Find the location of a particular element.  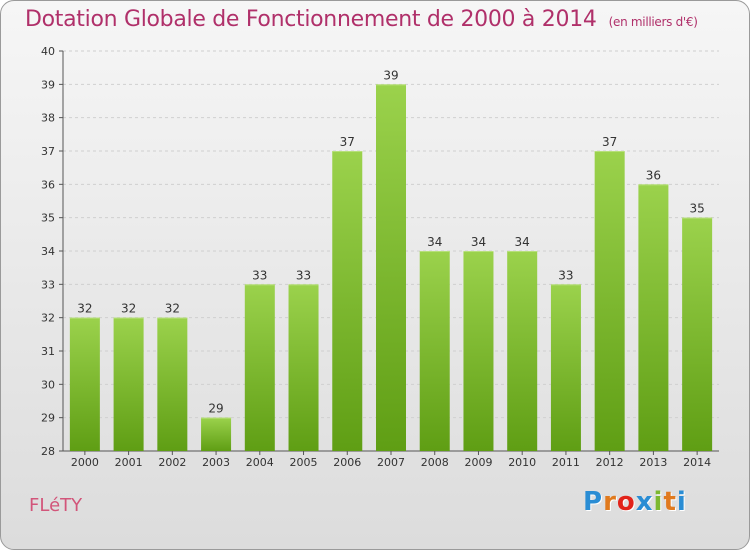

logo-letter: t is located at coordinates (670, 502).